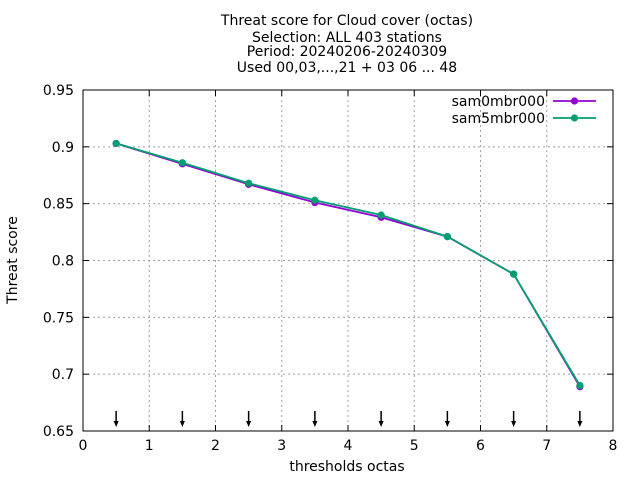  Describe the element at coordinates (63, 148) in the screenshot. I see `y-tick-label: 0.9` at that location.